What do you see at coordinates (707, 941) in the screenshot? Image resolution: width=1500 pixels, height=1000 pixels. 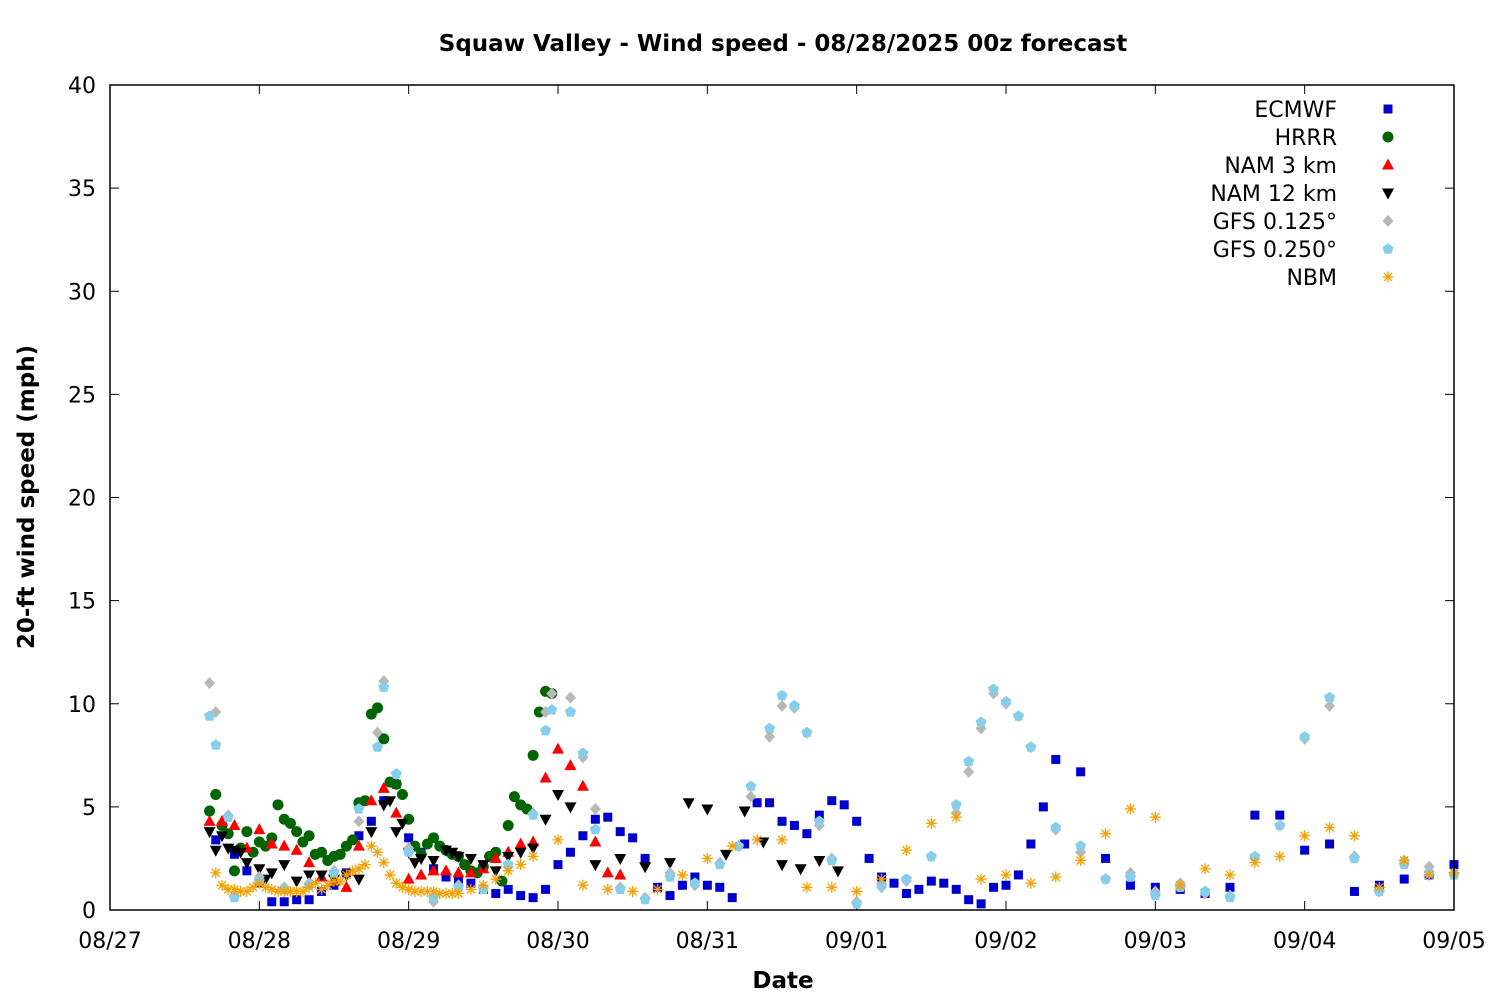 I see `x-tick-label: 08/31` at bounding box center [707, 941].